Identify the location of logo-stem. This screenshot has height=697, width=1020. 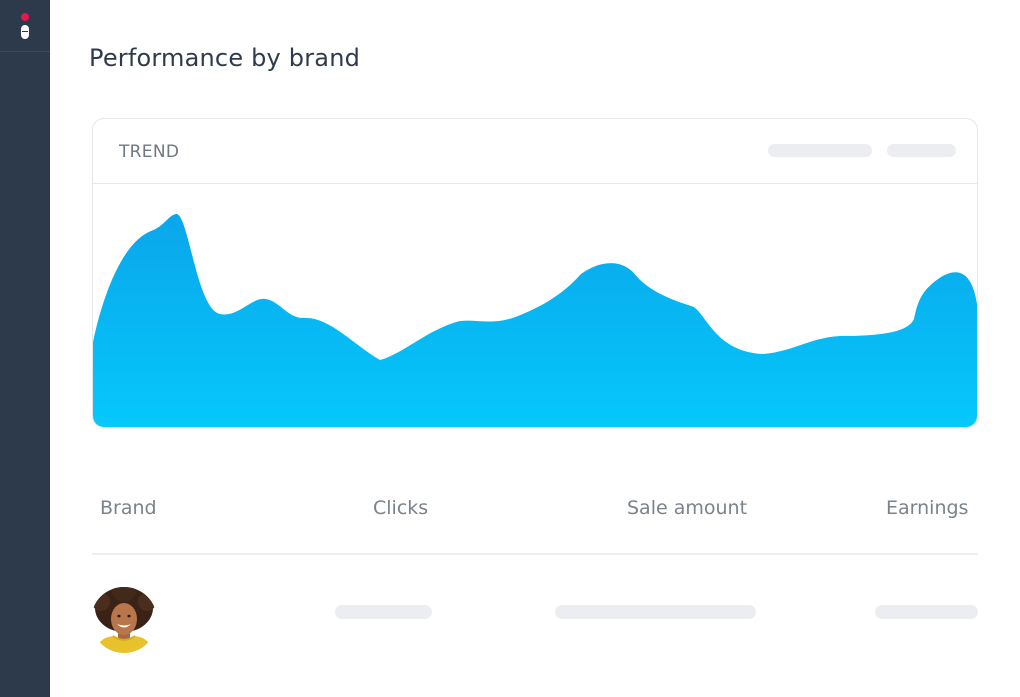
(25, 32).